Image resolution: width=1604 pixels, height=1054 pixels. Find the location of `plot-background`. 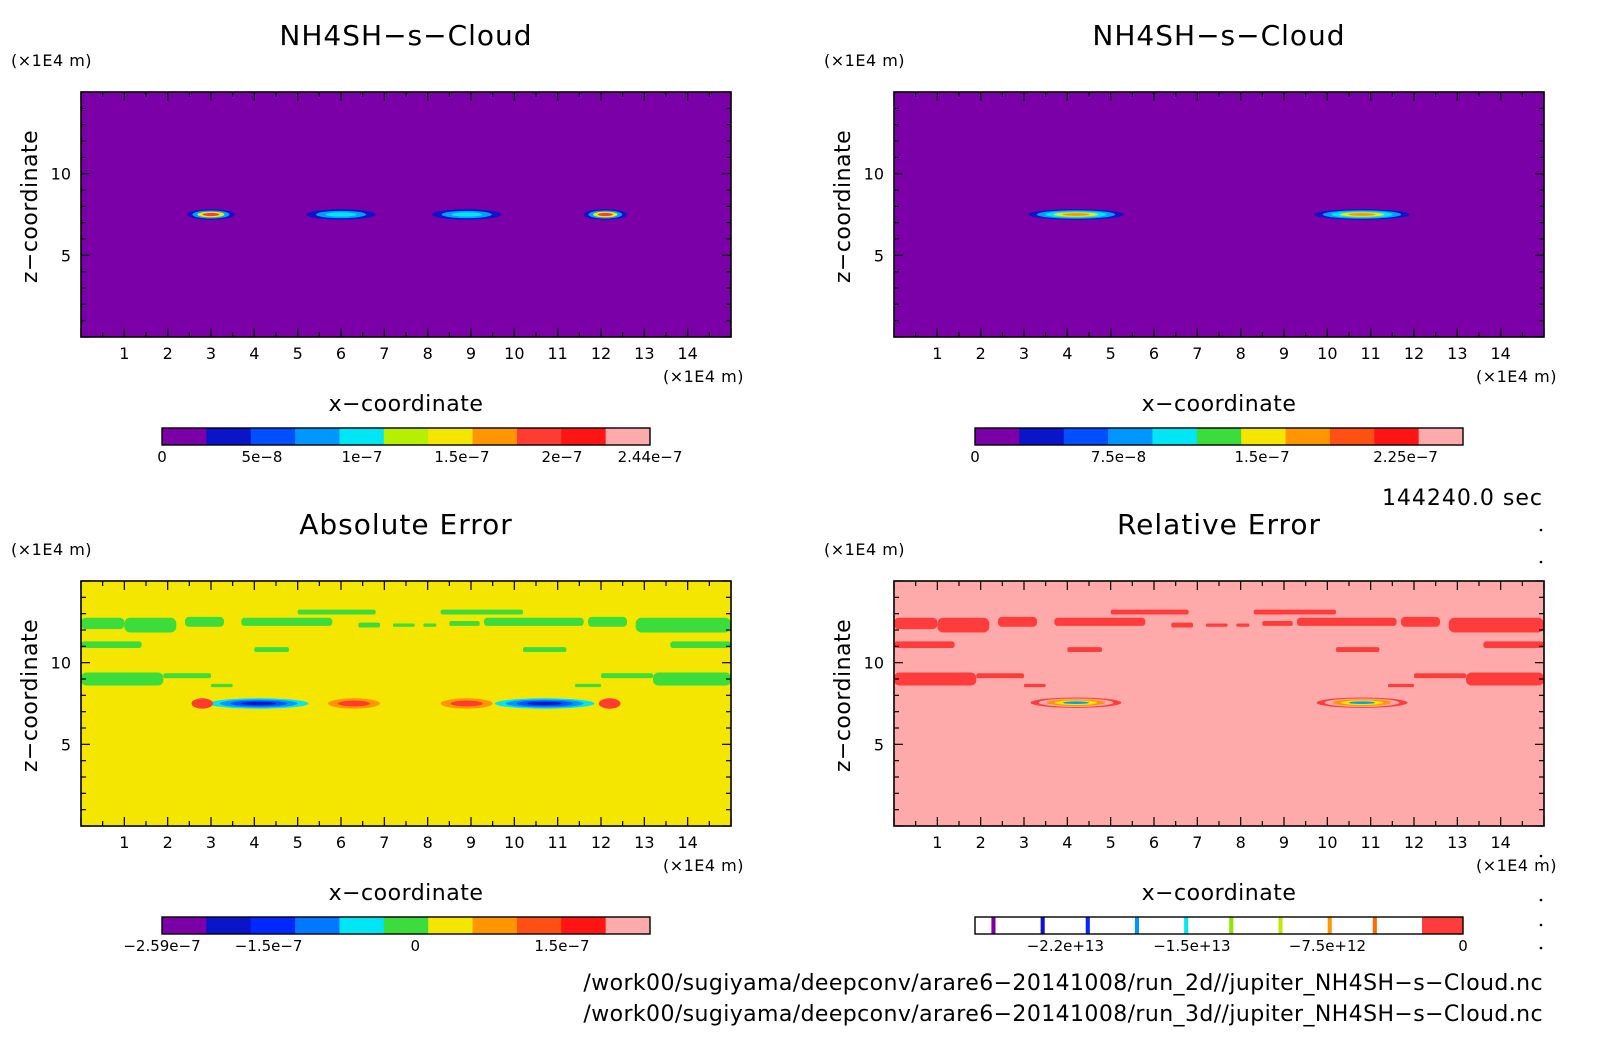

plot-background is located at coordinates (1219, 703).